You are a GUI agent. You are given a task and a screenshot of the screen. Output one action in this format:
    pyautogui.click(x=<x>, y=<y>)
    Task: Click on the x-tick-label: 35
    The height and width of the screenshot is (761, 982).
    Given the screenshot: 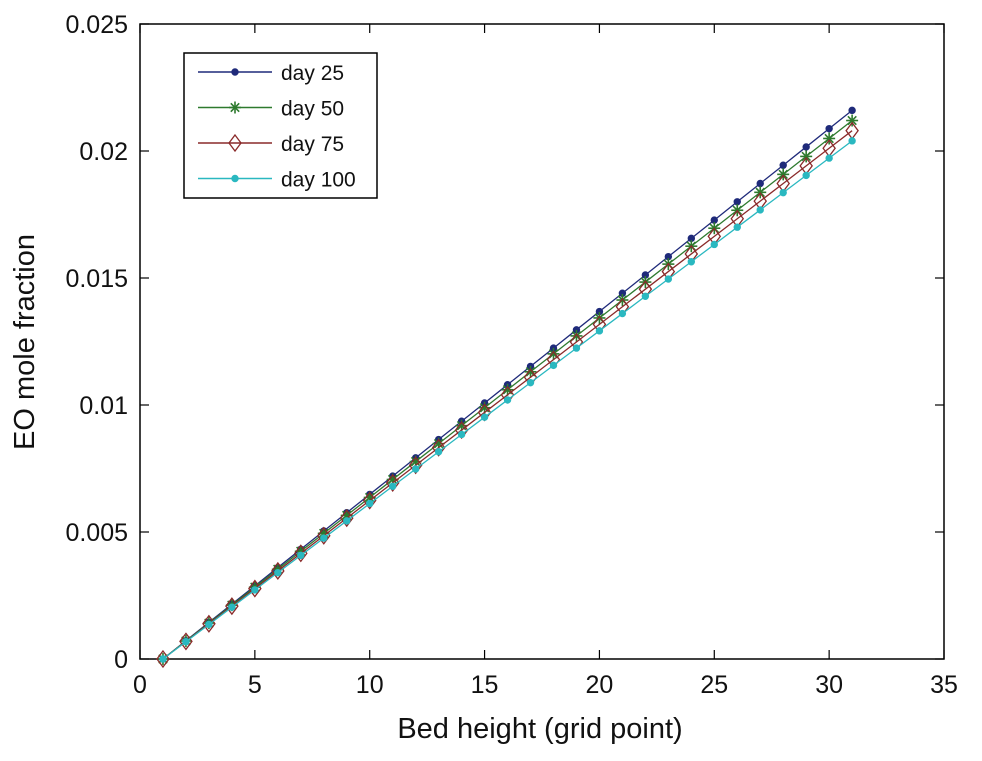 What is the action you would take?
    pyautogui.click(x=944, y=685)
    